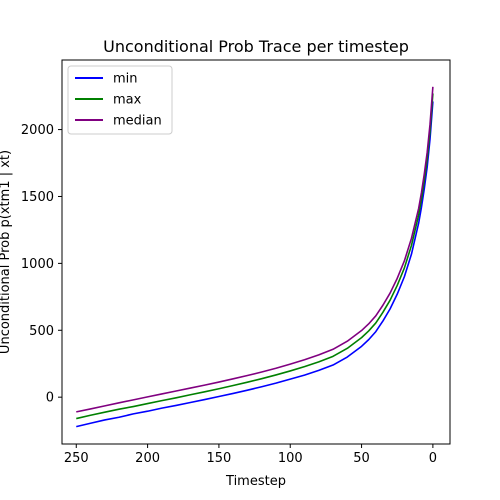 The width and height of the screenshot is (500, 500). Describe the element at coordinates (147, 458) in the screenshot. I see `x-tick-label: 200` at that location.